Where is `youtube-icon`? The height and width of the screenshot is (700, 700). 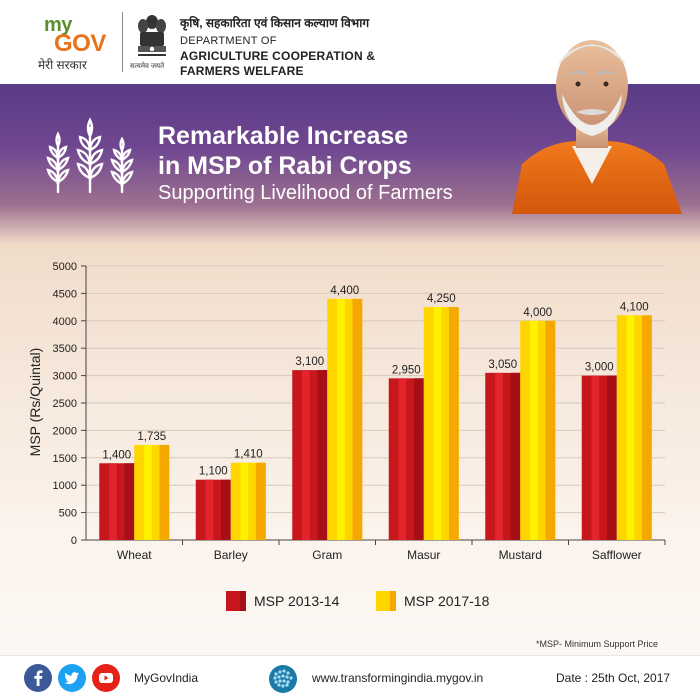 youtube-icon is located at coordinates (106, 678).